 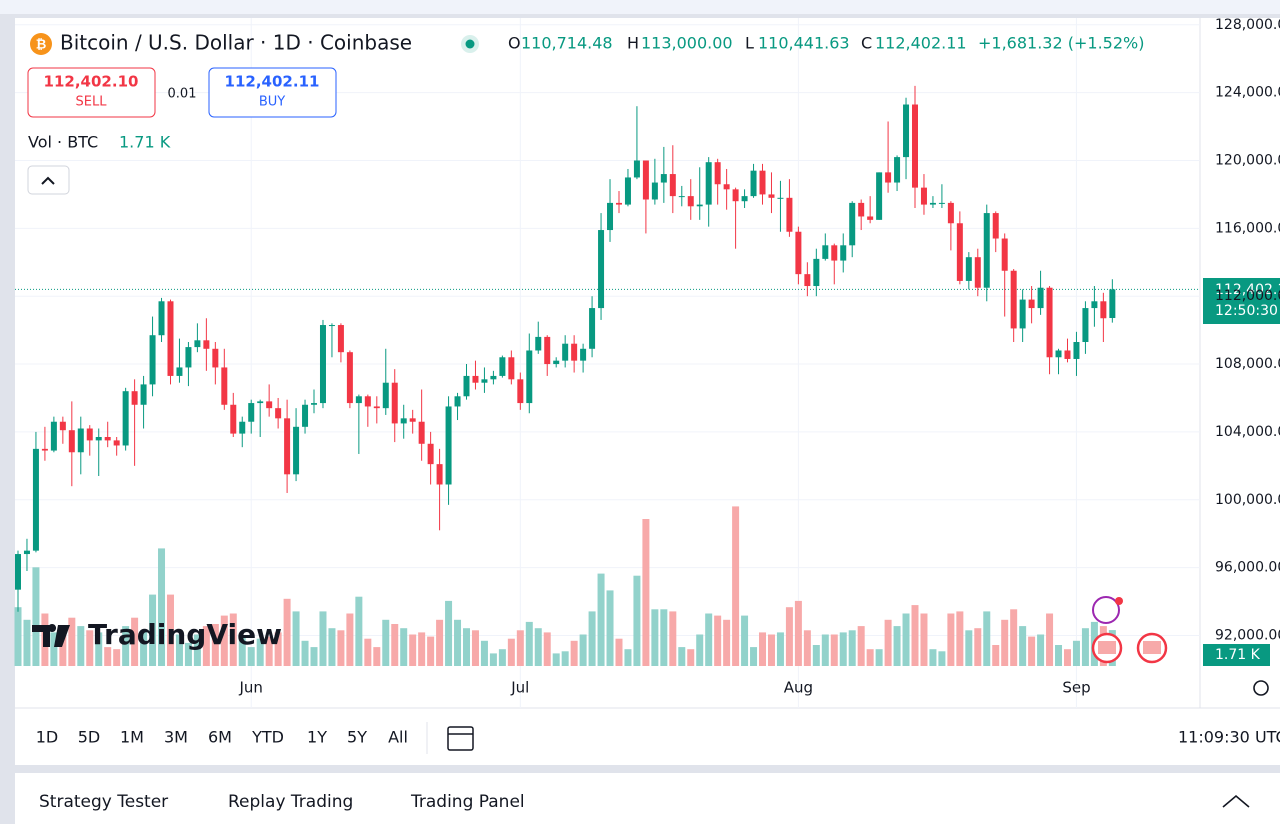 What do you see at coordinates (103, 802) in the screenshot?
I see `panel-tab: Strategy Tester` at bounding box center [103, 802].